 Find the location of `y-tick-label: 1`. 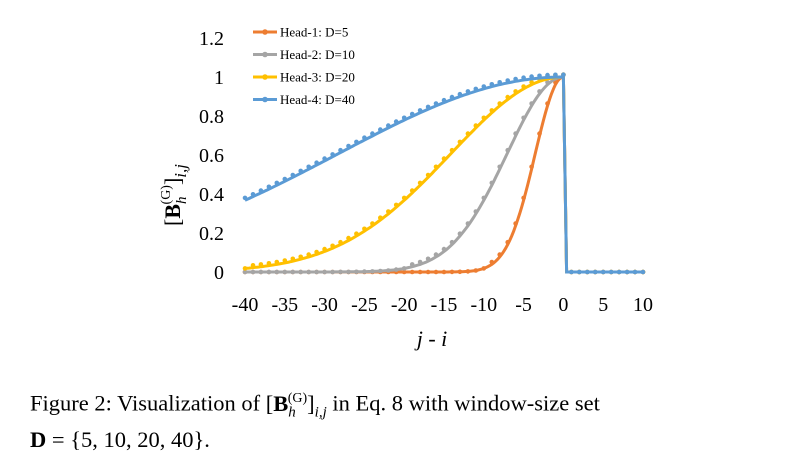

y-tick-label: 1 is located at coordinates (219, 78).